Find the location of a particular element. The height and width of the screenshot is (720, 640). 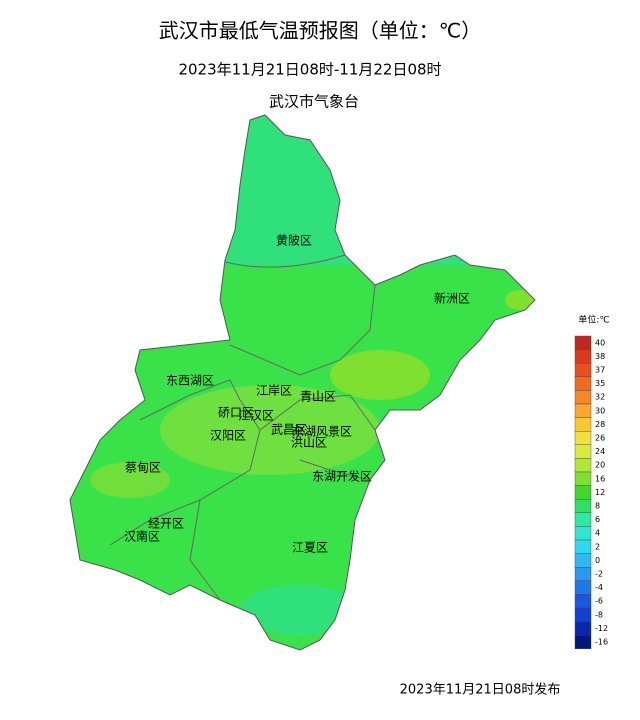

legend-label: 4 is located at coordinates (597, 533).